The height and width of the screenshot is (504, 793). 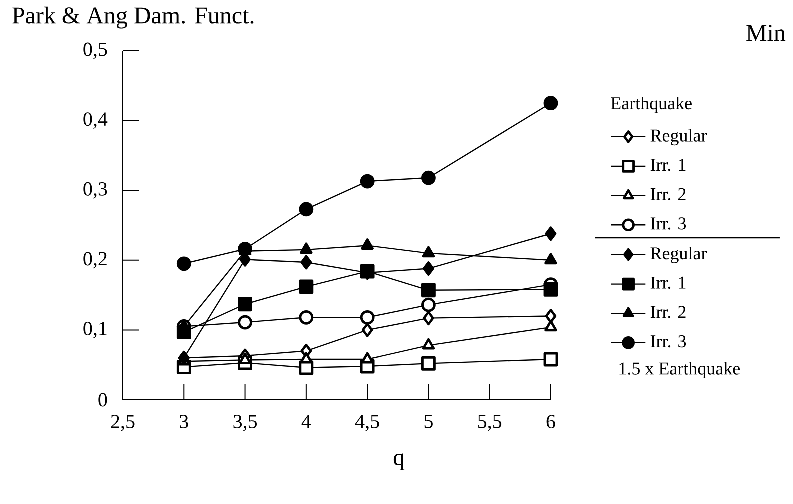 What do you see at coordinates (133, 17) in the screenshot?
I see `y-axis-title: Park & Ang Dam. Funct.` at bounding box center [133, 17].